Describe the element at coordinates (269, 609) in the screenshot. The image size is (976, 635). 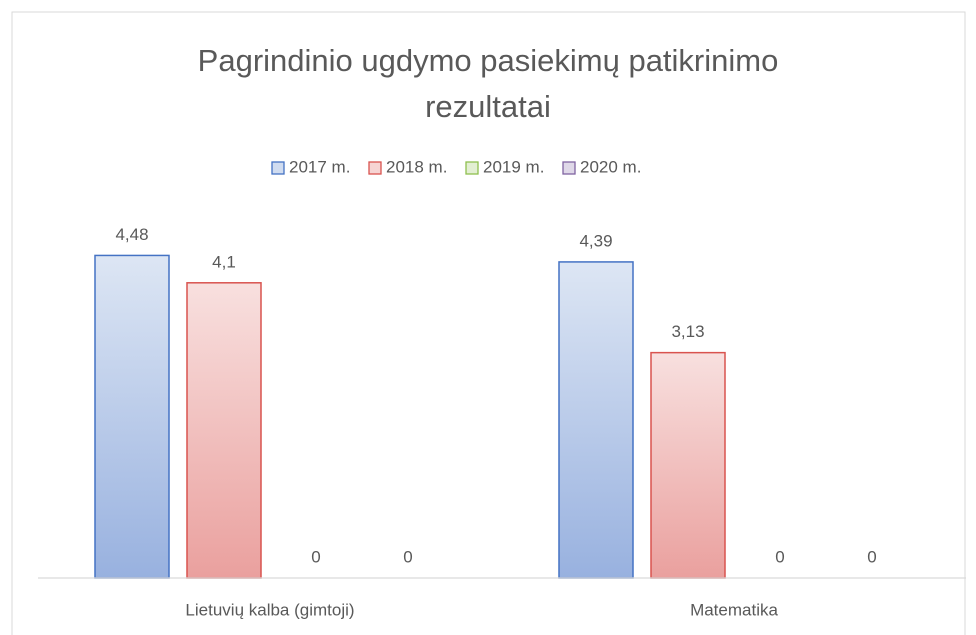
I see `x-tick-label: Lietuvių kalba (gimtoji)` at that location.